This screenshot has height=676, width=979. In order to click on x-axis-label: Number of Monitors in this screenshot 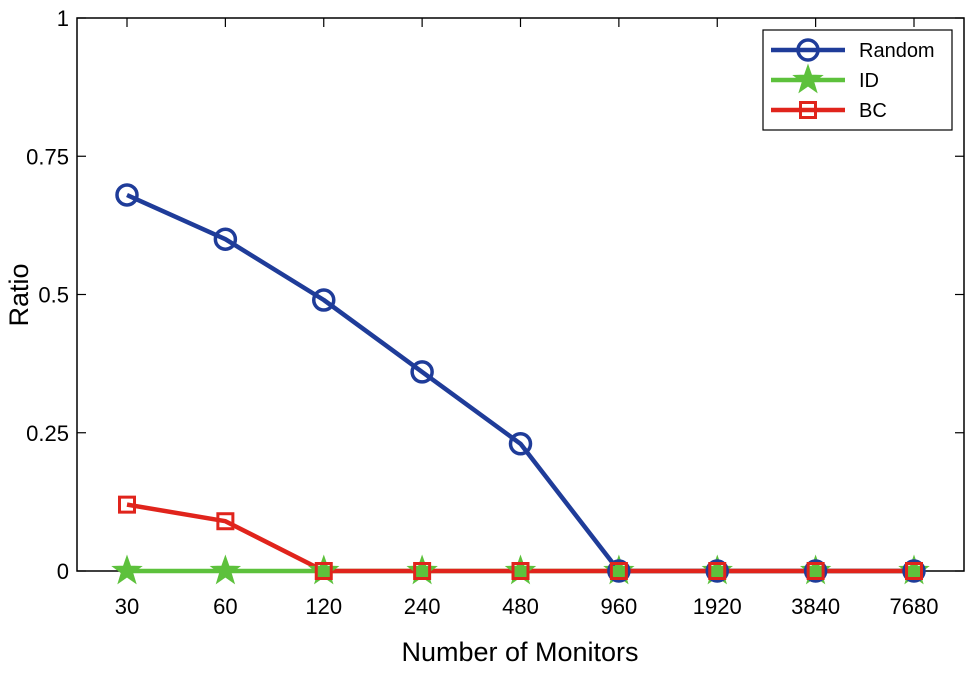, I will do `click(519, 652)`.